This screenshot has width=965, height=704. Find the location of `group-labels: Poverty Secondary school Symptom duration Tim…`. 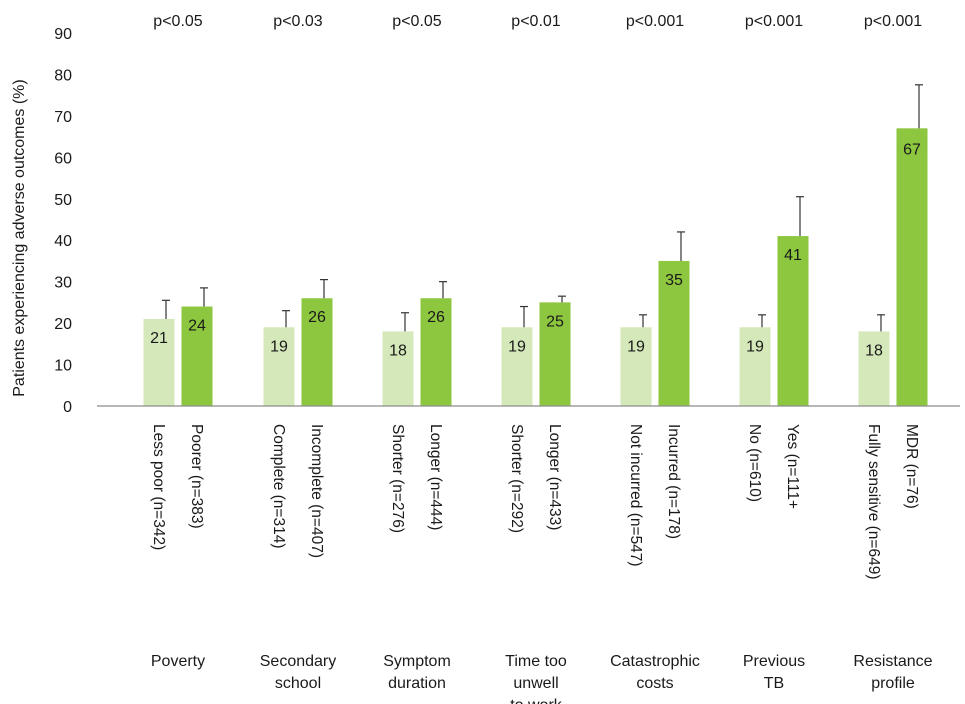

group-labels: Poverty Secondary school Symptom duration Tim… is located at coordinates (542, 678).